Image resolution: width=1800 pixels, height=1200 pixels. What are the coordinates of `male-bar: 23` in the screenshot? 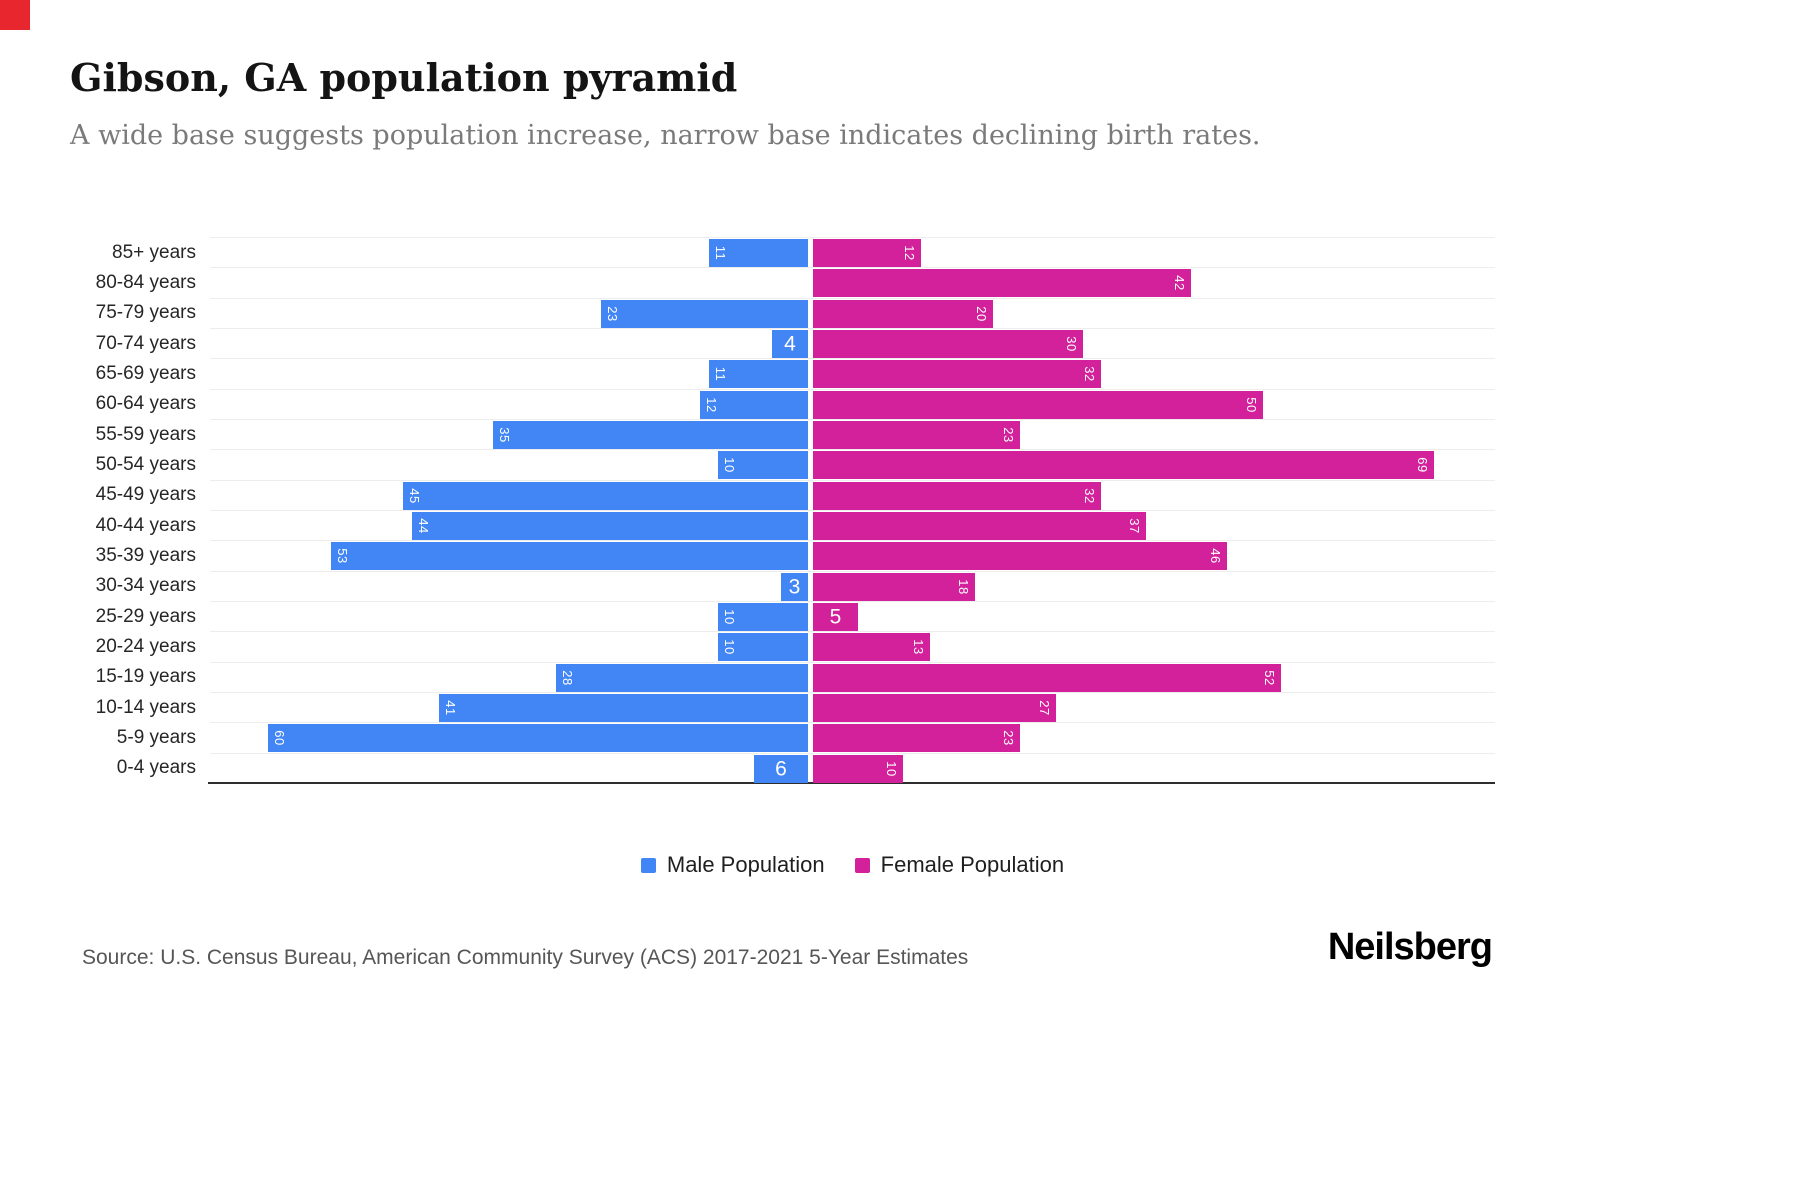 It's located at (704, 313).